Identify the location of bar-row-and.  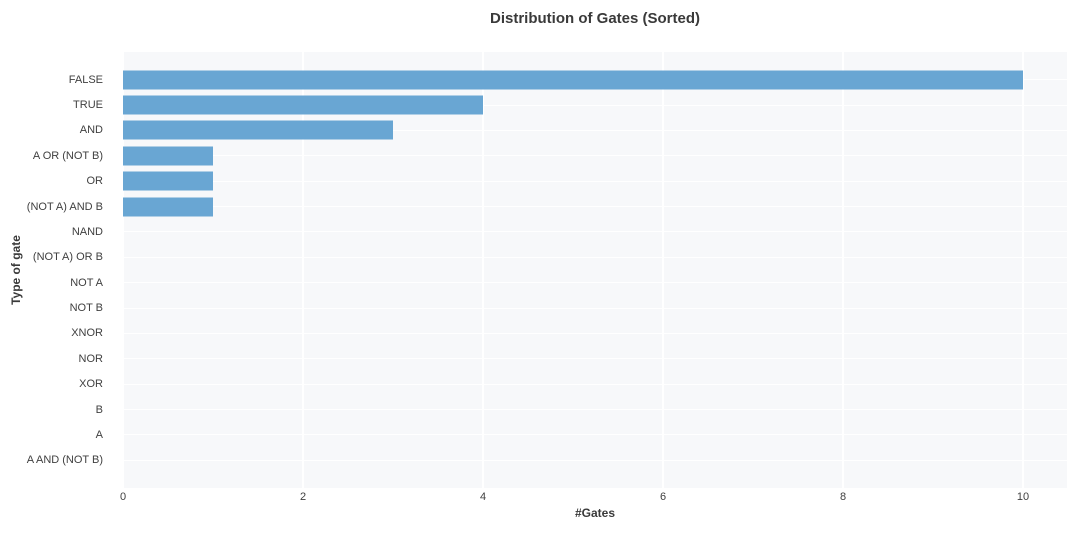
(595, 130).